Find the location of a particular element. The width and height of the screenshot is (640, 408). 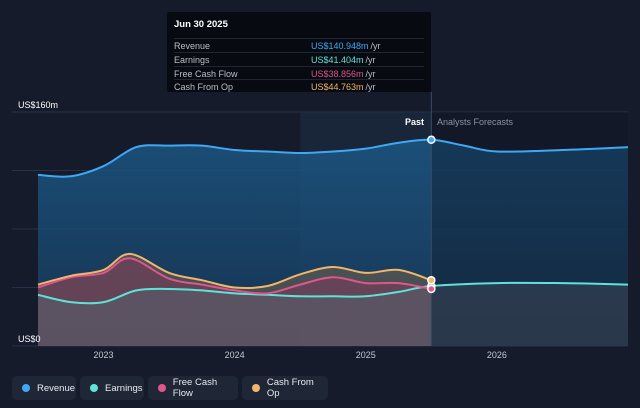

tooltip-date: Jun 30 2025 is located at coordinates (201, 24).